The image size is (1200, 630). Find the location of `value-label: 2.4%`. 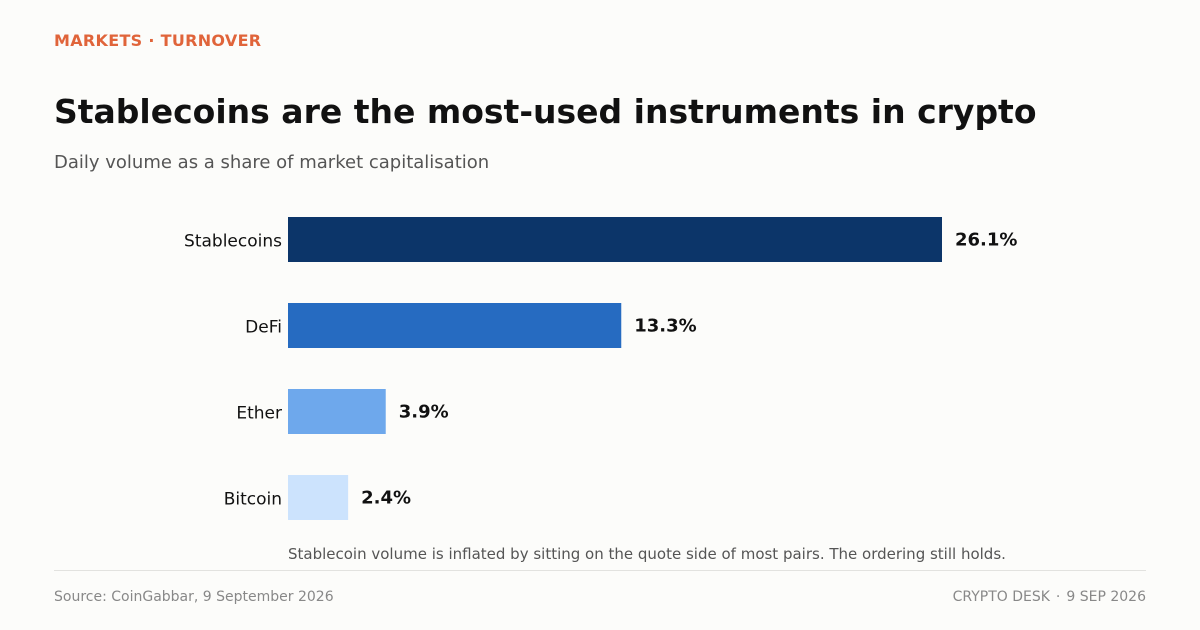

value-label: 2.4% is located at coordinates (386, 498).